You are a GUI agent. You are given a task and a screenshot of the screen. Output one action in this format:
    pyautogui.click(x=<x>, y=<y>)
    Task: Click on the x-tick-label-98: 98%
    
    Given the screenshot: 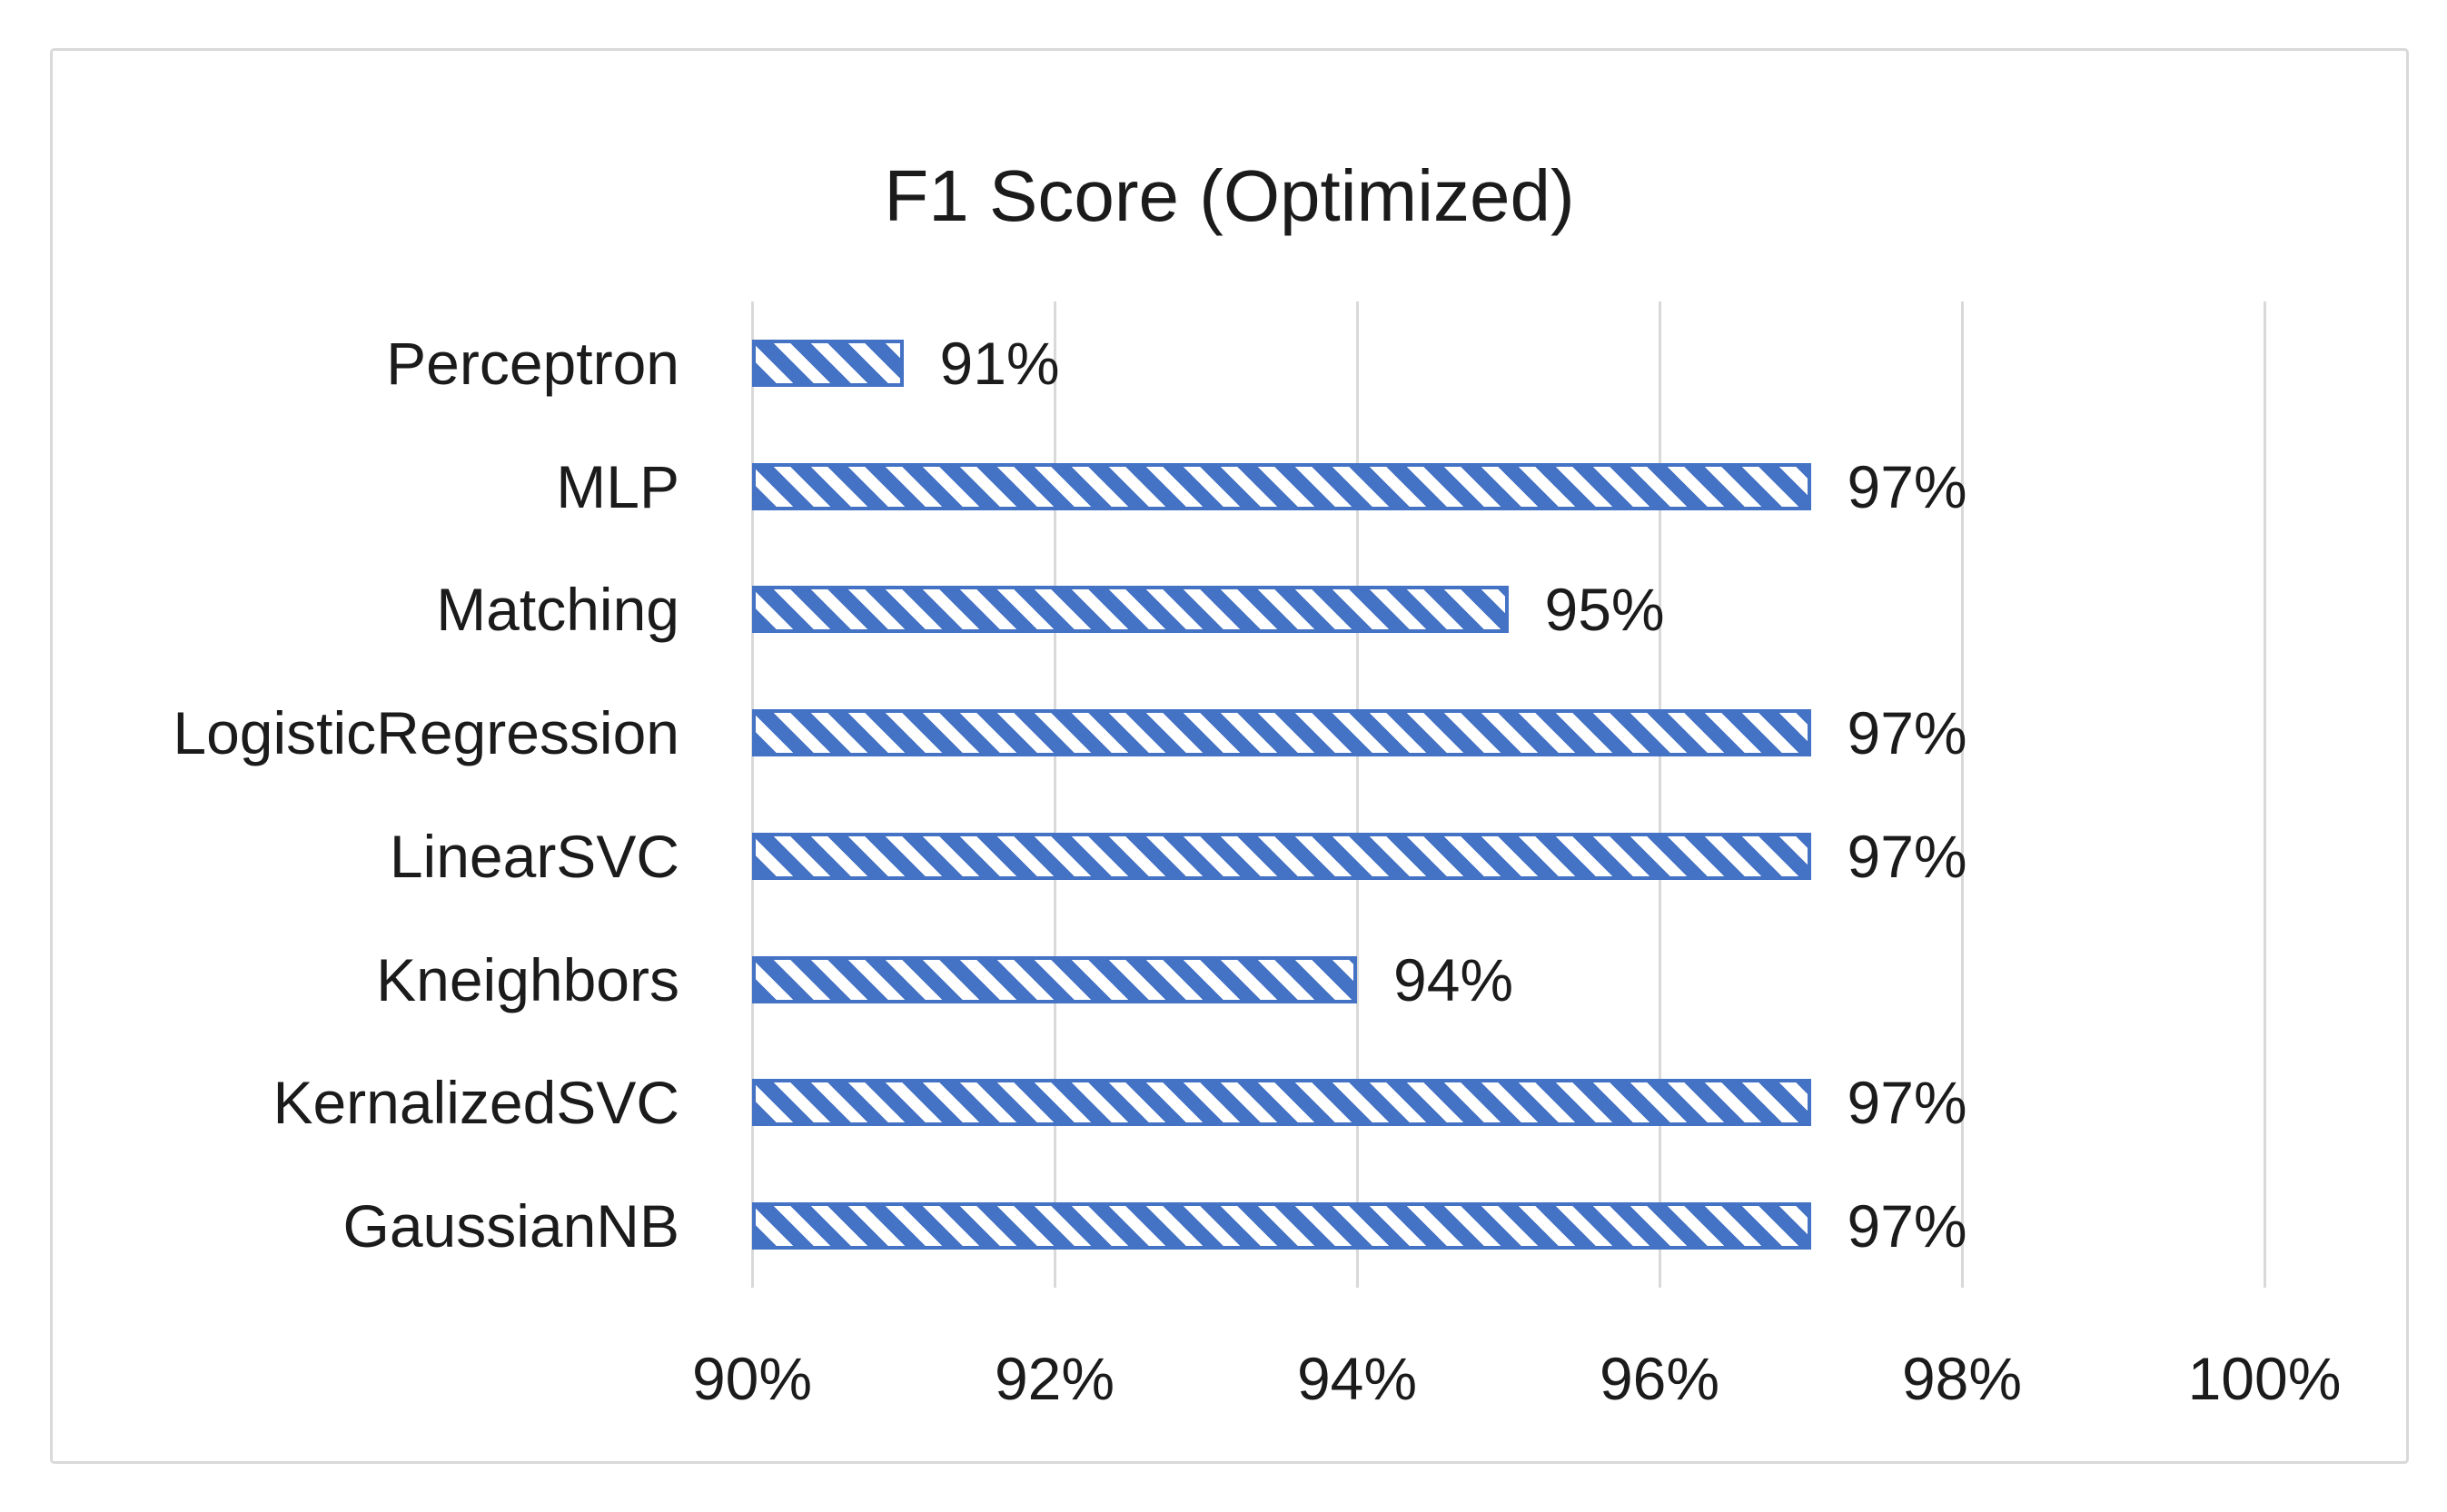 What is the action you would take?
    pyautogui.click(x=1962, y=1379)
    